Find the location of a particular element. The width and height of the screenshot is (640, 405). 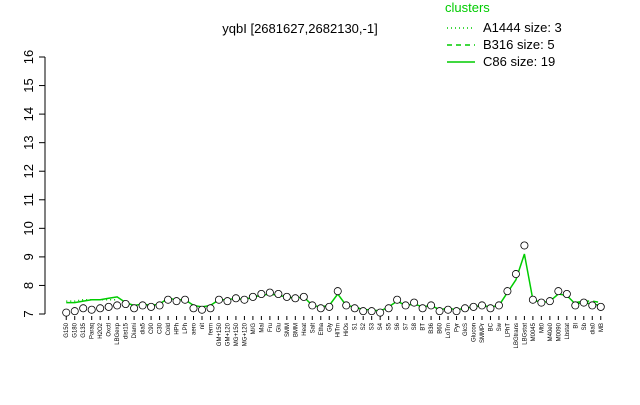

x-tick-label: LoTm is located at coordinates (449, 330).